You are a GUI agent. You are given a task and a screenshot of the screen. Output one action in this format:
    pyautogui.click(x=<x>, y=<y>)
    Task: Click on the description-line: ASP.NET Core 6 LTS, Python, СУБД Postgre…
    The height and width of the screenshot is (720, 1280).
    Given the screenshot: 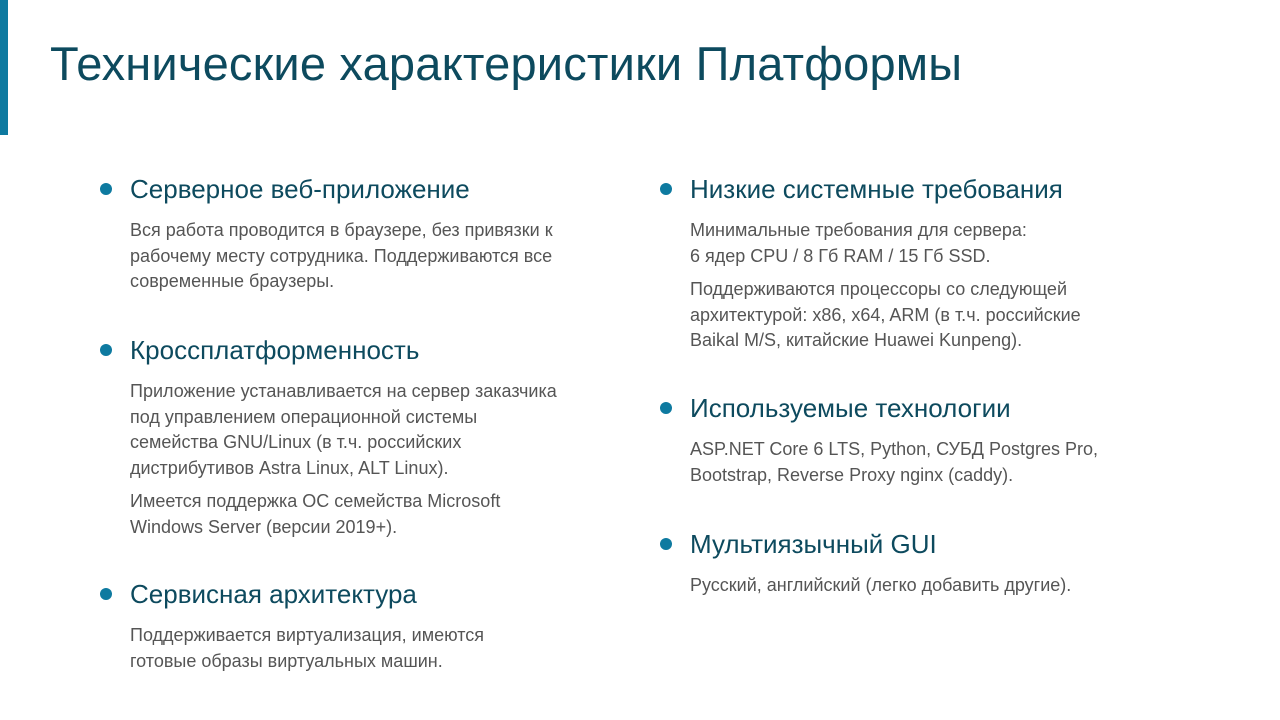 What is the action you would take?
    pyautogui.click(x=894, y=449)
    